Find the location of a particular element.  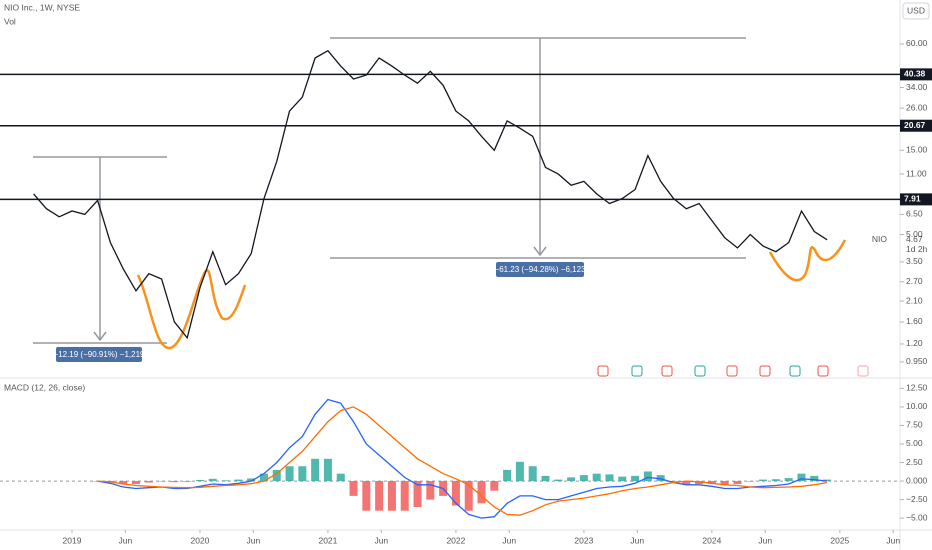

x-tick-label: 2021 is located at coordinates (327, 540).